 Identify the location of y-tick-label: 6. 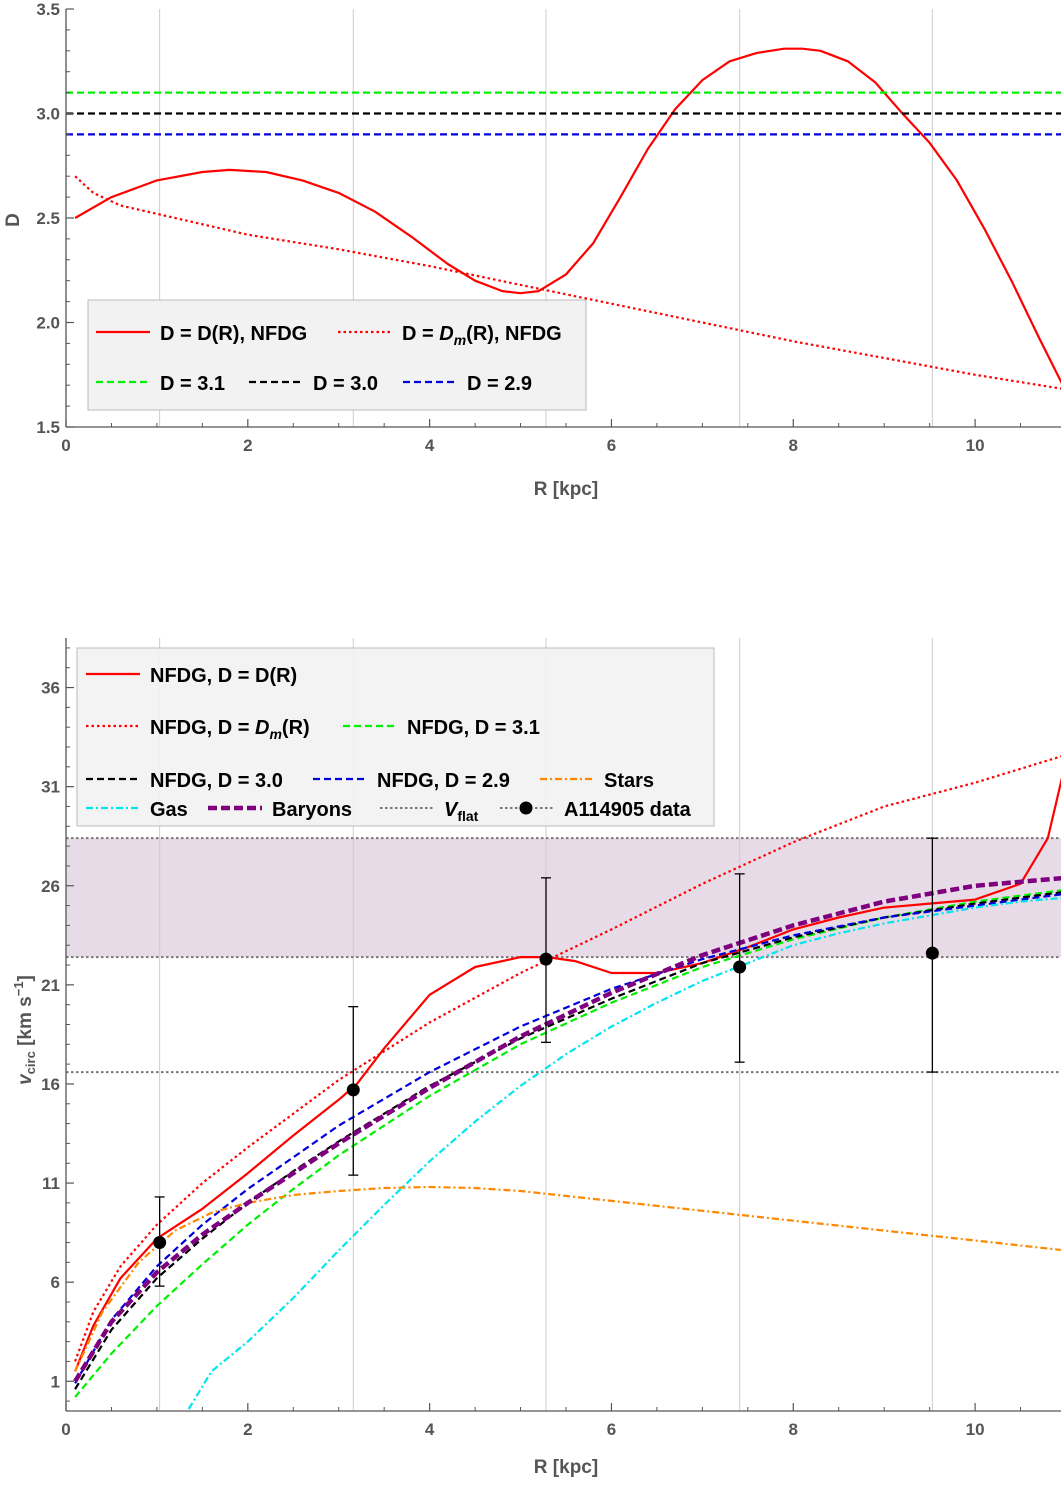
(55, 1282).